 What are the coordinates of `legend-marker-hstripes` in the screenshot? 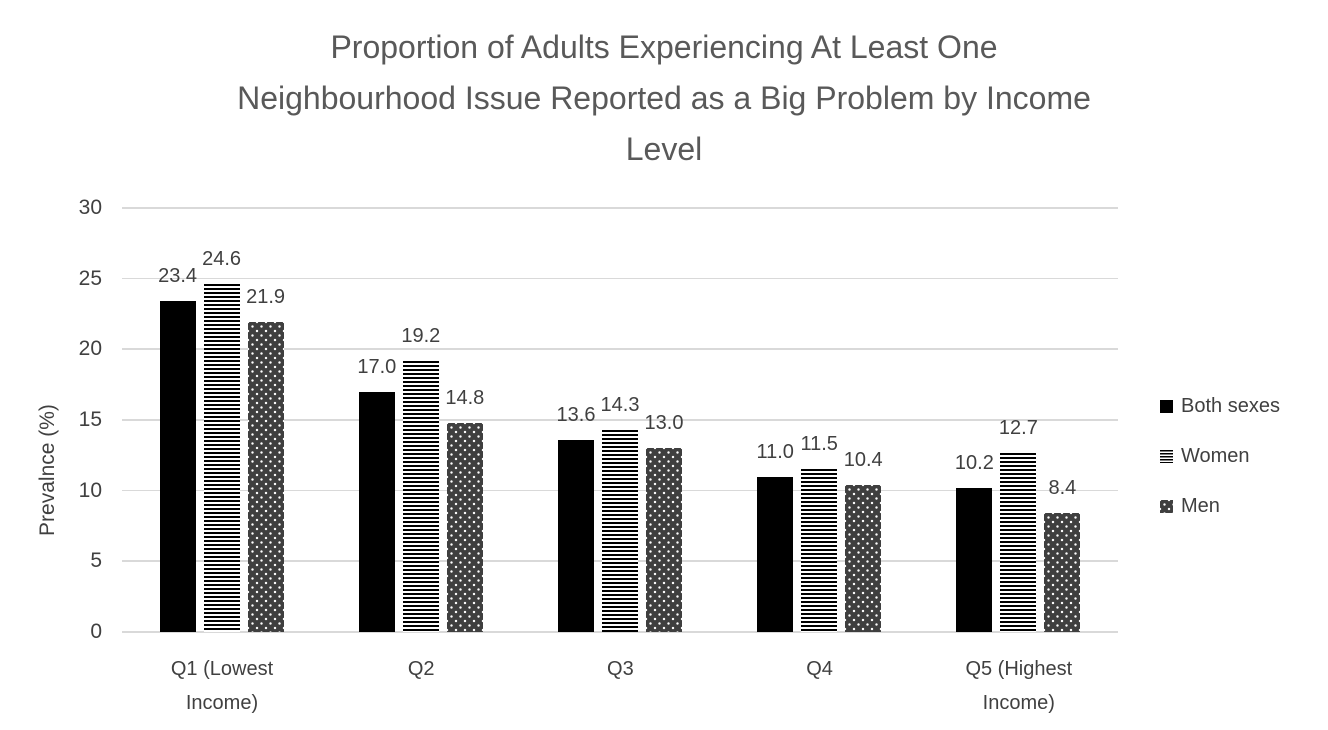 It's located at (1166, 456).